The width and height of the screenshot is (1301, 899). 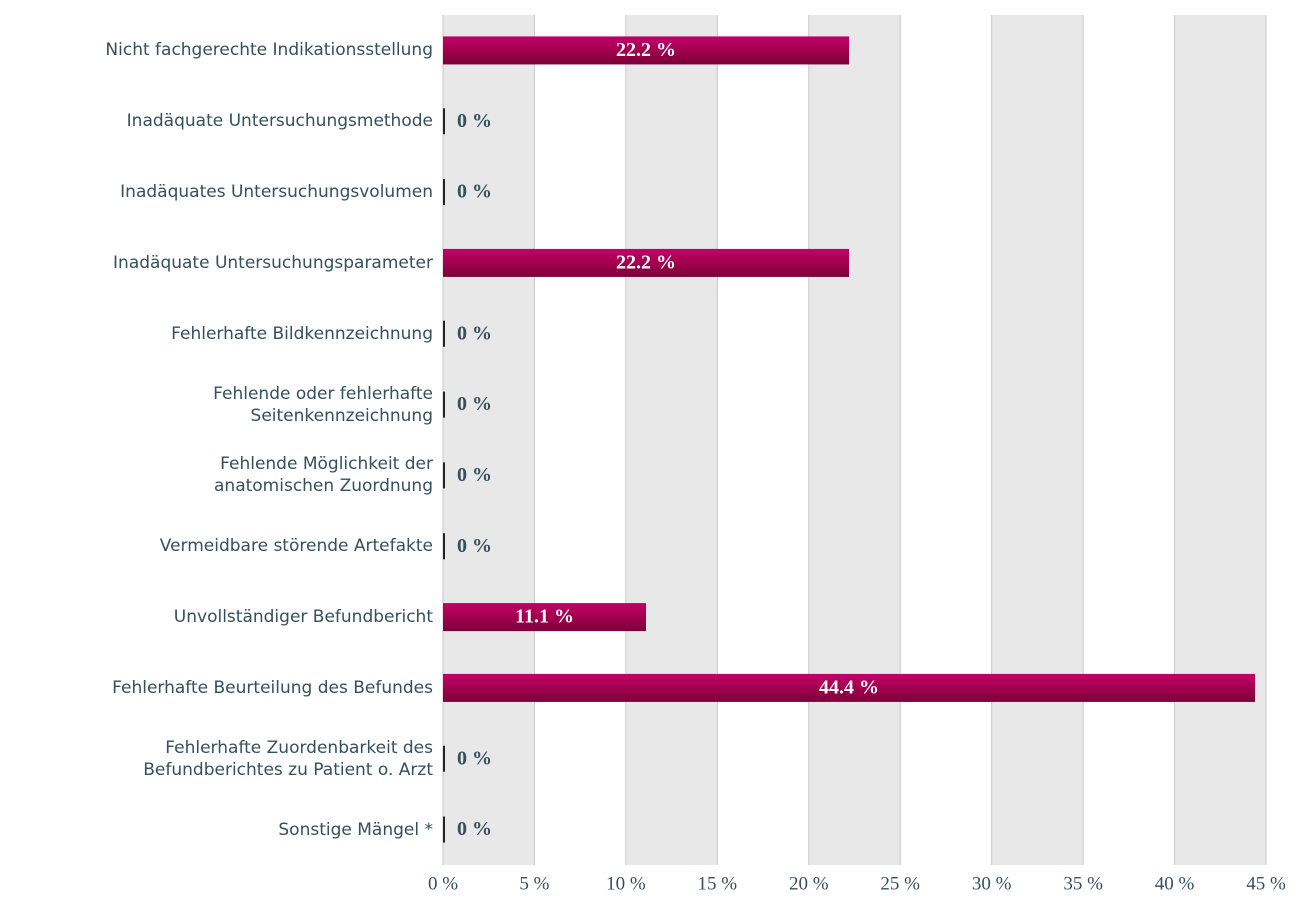 I want to click on category-label: Unvollständiger Befundbericht, so click(x=303, y=617).